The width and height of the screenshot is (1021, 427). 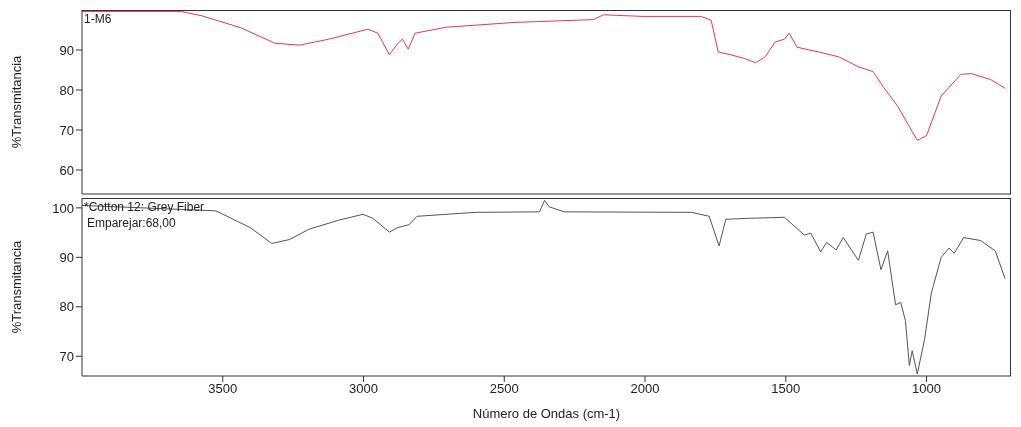 I want to click on x-tick-label: 2500, so click(x=504, y=389).